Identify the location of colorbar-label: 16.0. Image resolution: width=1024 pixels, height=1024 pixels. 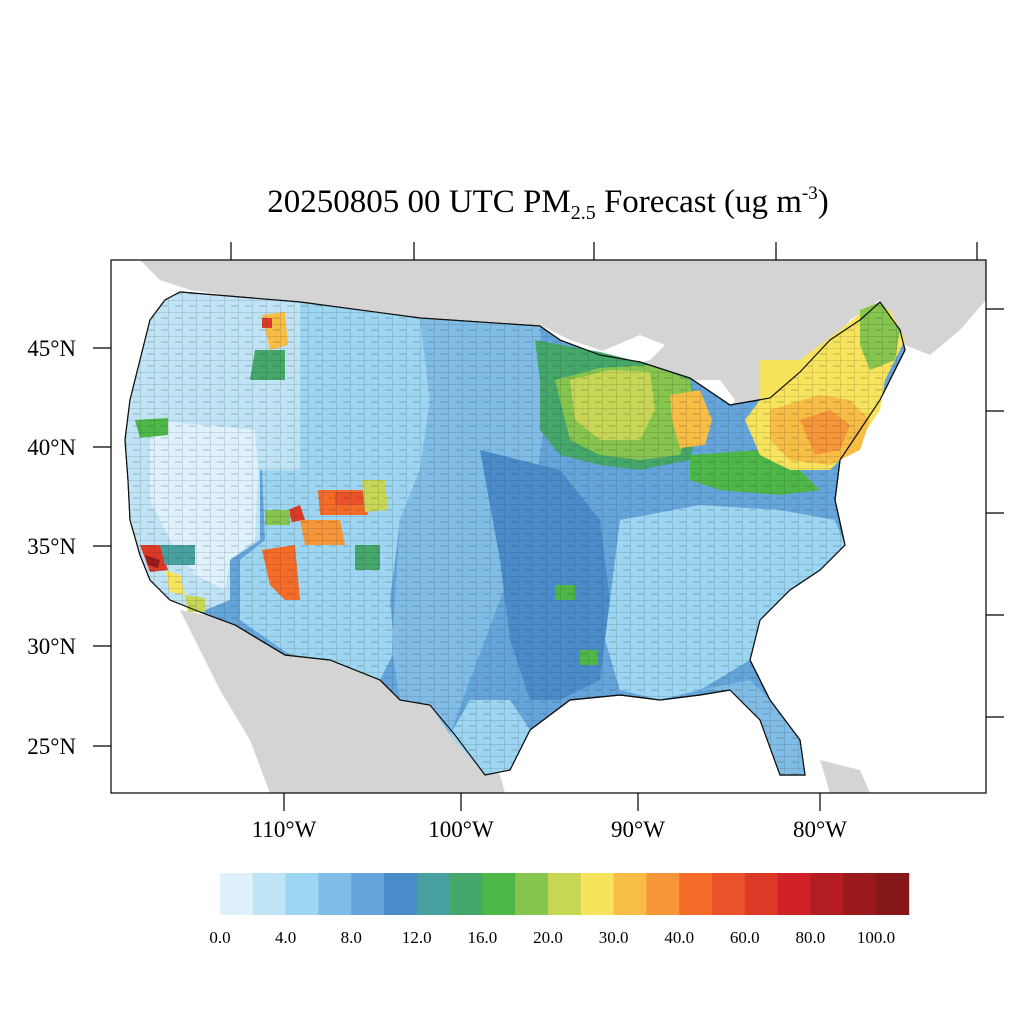
(483, 937).